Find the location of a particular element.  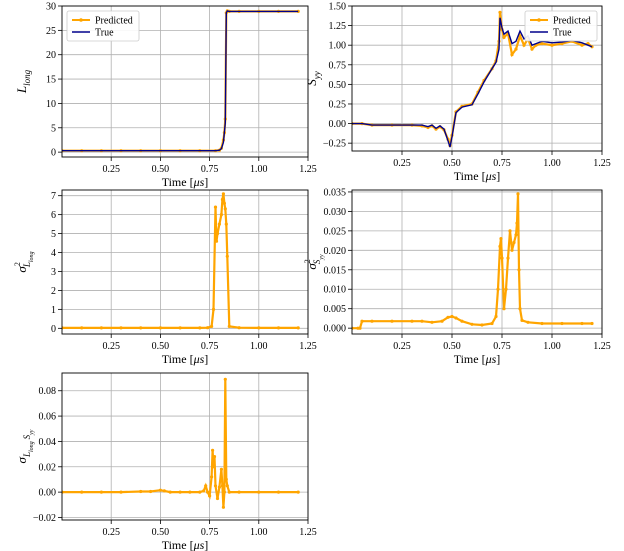

y-tick-label: 1.25 is located at coordinates (338, 26).